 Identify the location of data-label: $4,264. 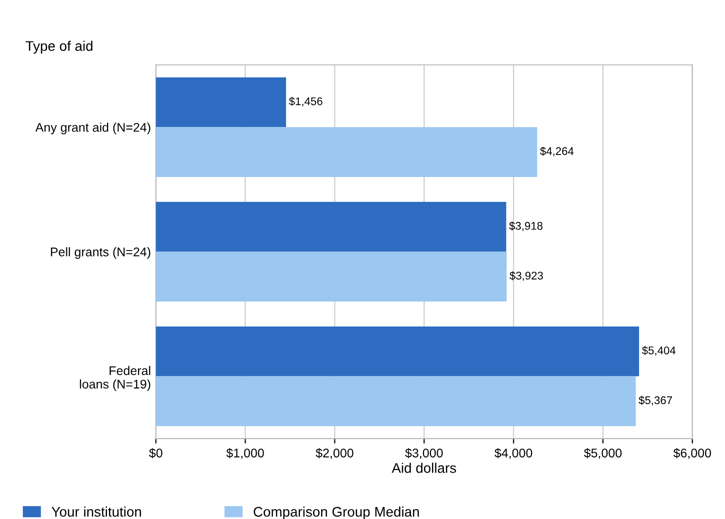
(557, 151).